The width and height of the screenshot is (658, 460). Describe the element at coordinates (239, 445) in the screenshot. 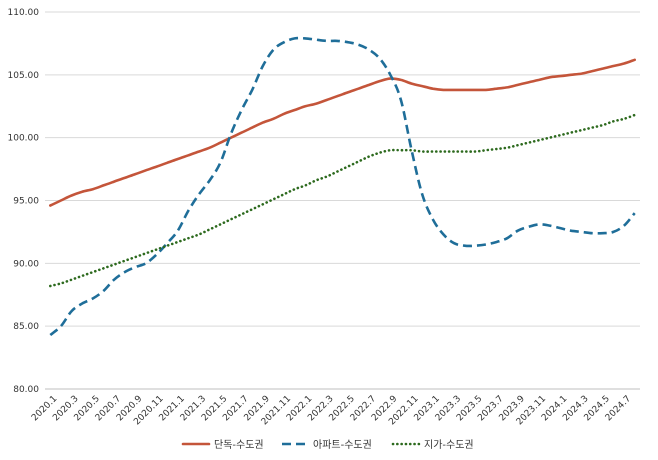

I see `legend-label: 단독-수도권` at that location.